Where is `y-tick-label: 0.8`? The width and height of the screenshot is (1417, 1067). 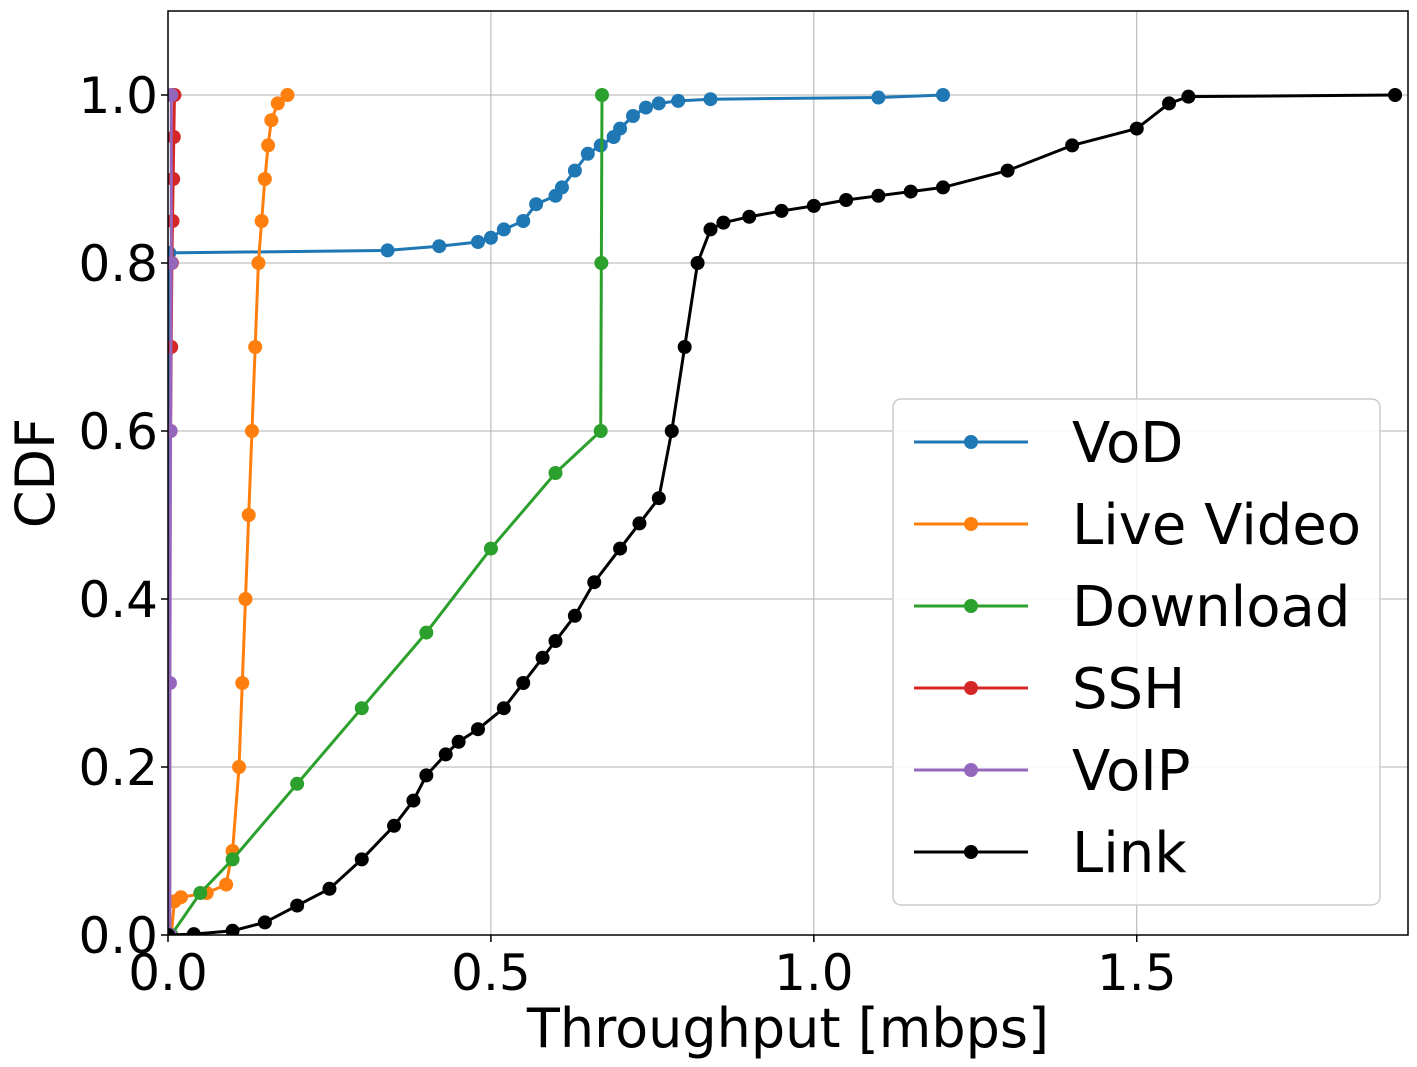
y-tick-label: 0.8 is located at coordinates (118, 264).